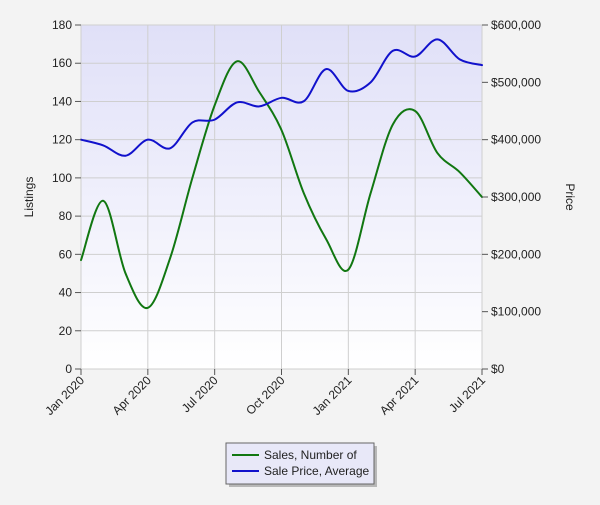  What do you see at coordinates (516, 197) in the screenshot?
I see `right-tick-label: $300,000` at bounding box center [516, 197].